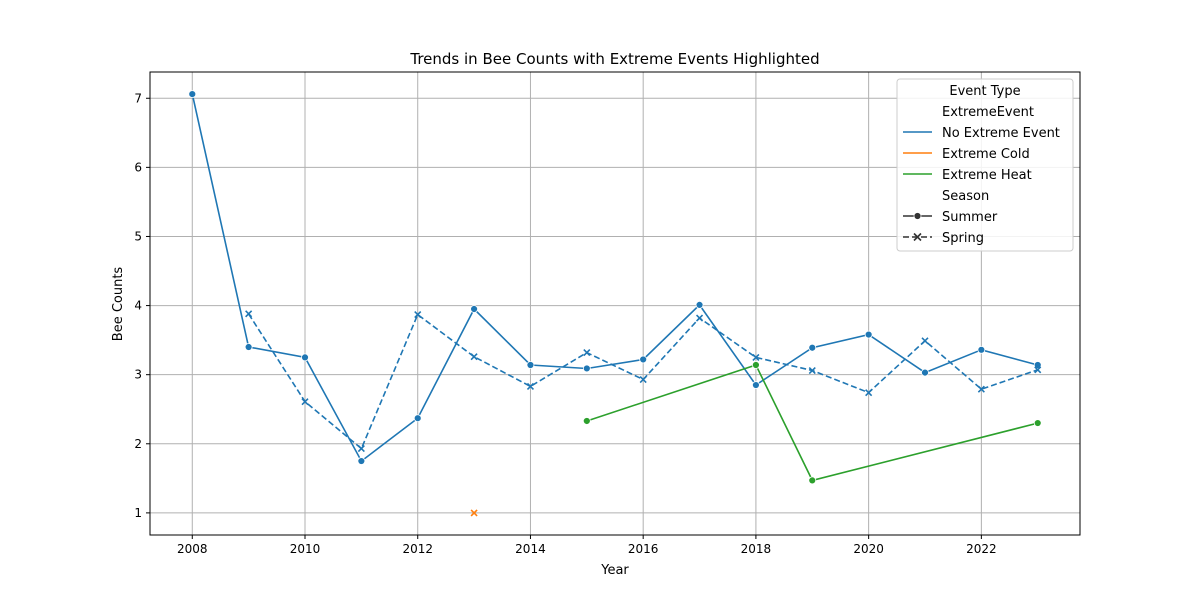  I want to click on legend-box, so click(985, 165).